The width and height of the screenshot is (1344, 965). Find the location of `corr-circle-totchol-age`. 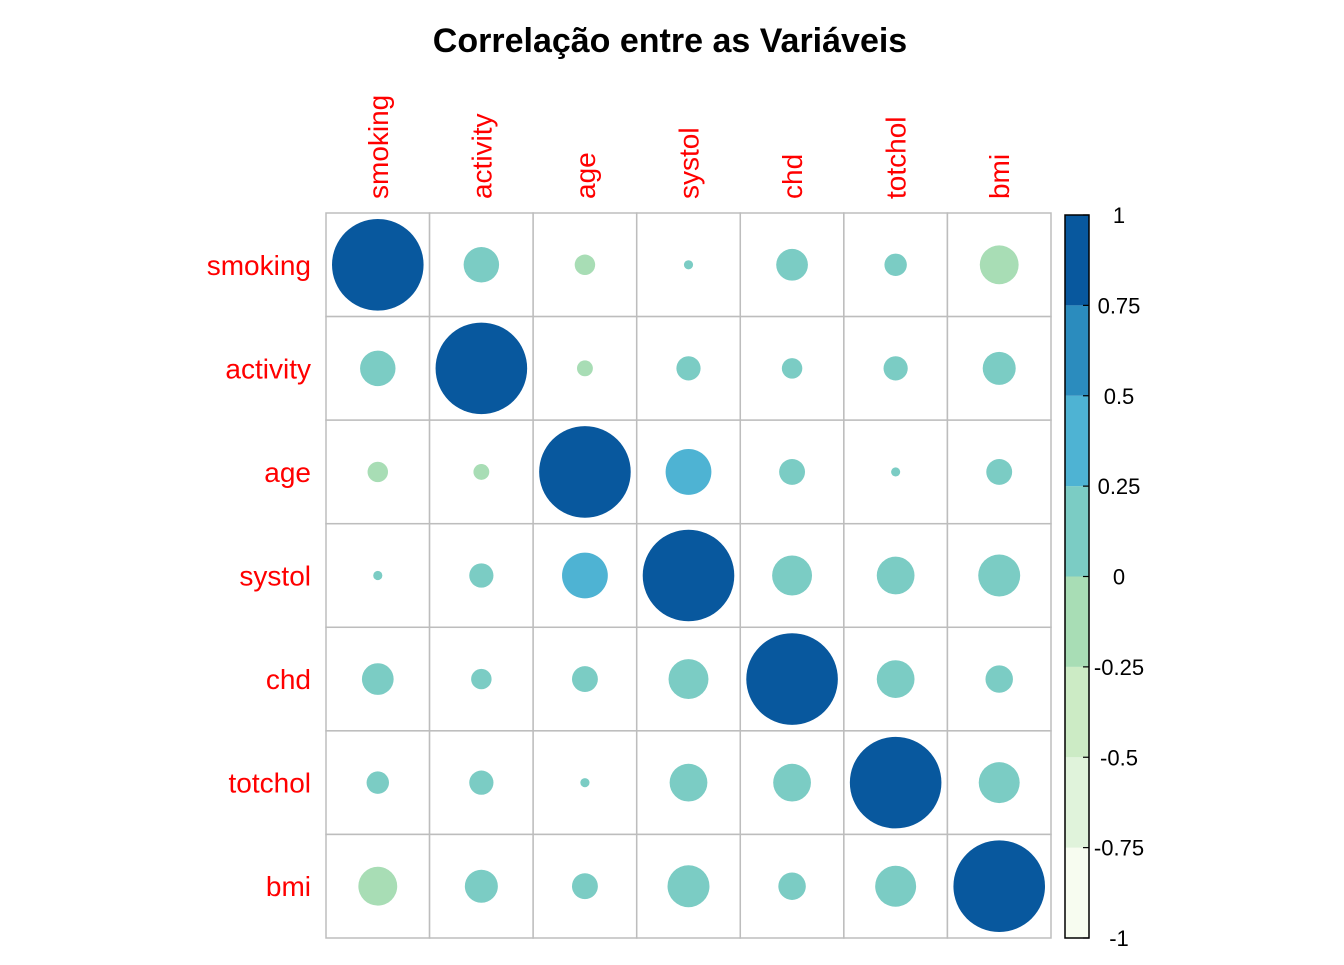

corr-circle-totchol-age is located at coordinates (585, 783).